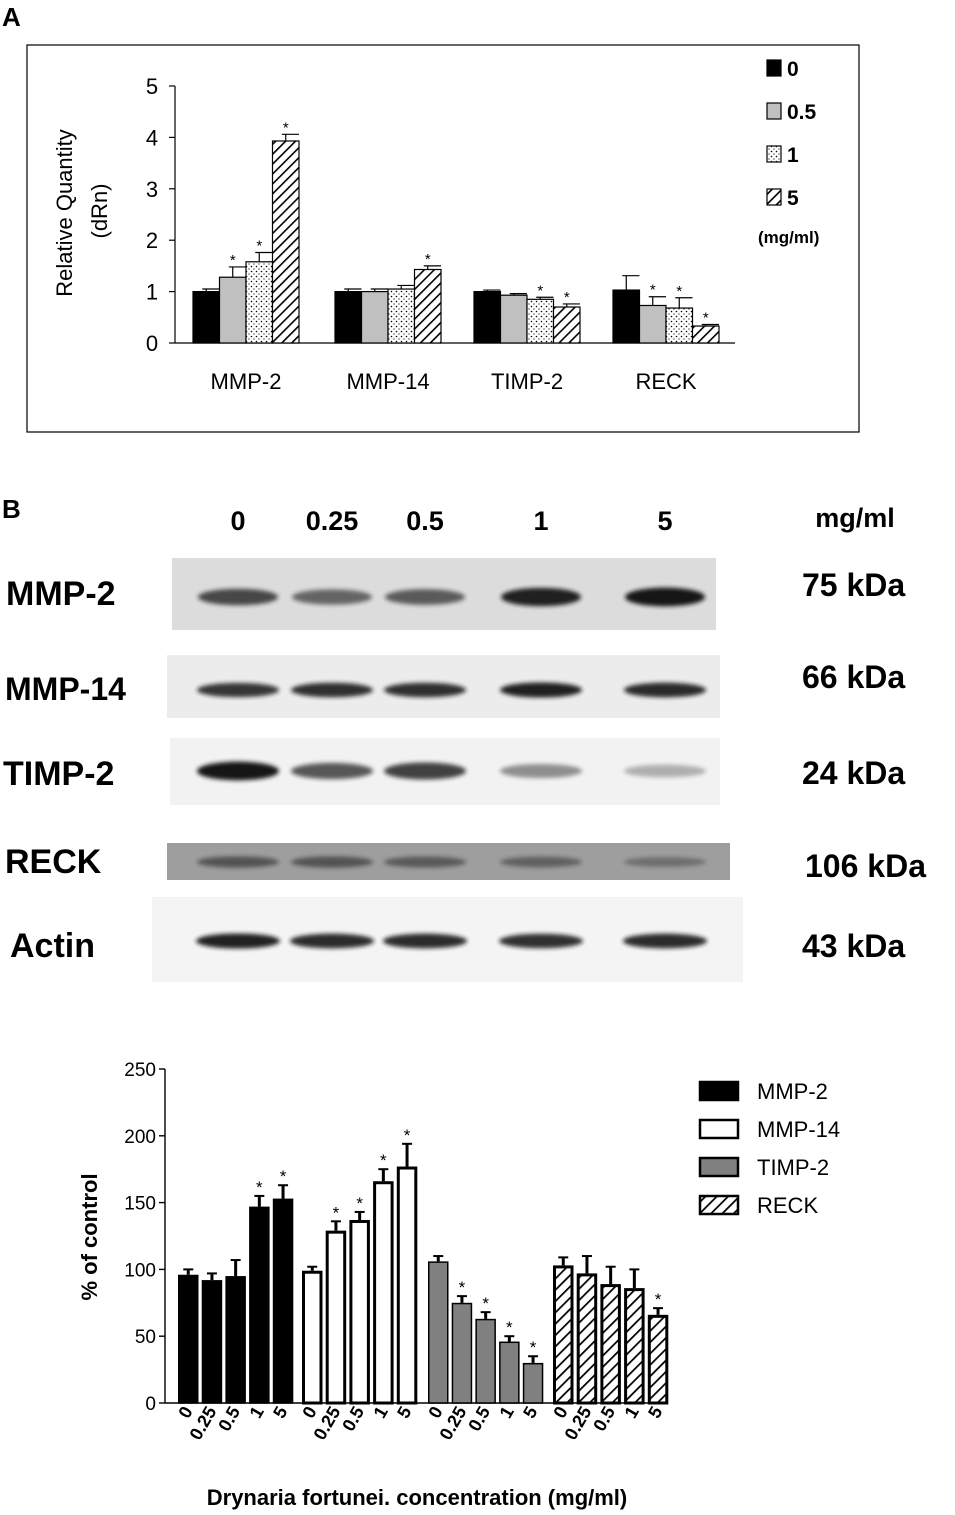 The image size is (955, 1515). Describe the element at coordinates (865, 866) in the screenshot. I see `blot-size-label-reck: 106 kDa` at that location.